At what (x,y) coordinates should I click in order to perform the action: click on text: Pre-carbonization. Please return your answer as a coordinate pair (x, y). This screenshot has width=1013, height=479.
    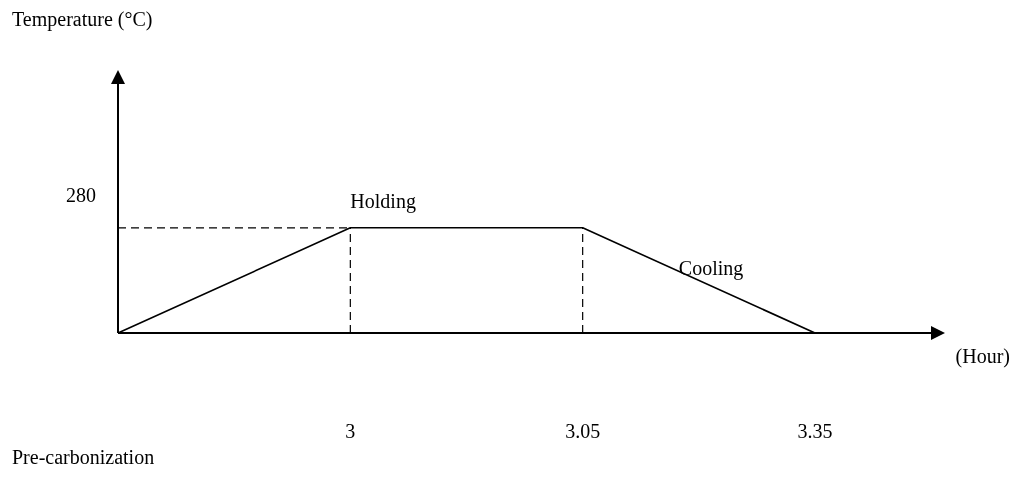
    Looking at the image, I should click on (83, 457).